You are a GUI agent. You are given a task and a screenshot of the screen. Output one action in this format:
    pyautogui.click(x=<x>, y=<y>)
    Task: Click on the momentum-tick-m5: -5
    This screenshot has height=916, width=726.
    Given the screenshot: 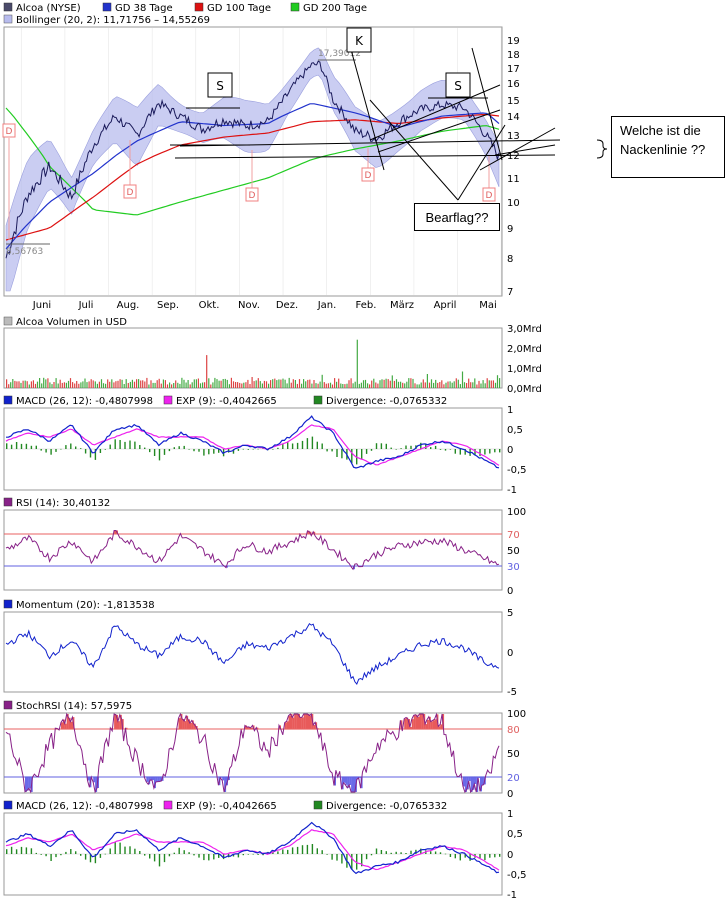 What is the action you would take?
    pyautogui.click(x=512, y=692)
    